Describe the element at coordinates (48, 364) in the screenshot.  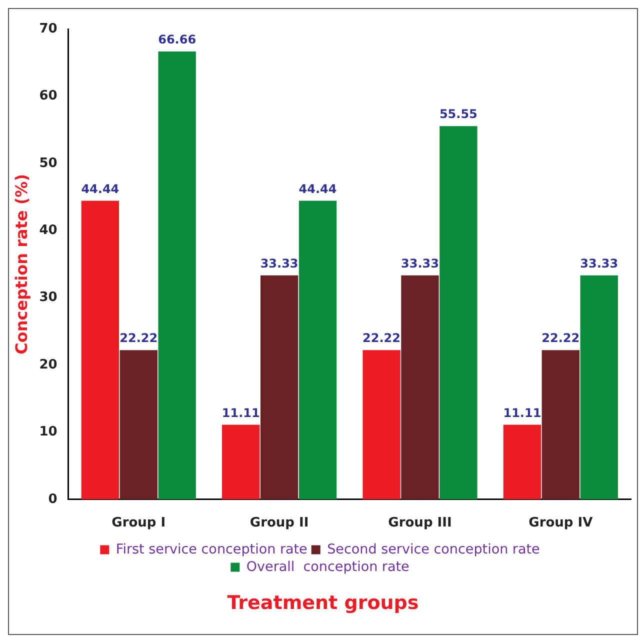
I see `y-tick-label: 20` at that location.